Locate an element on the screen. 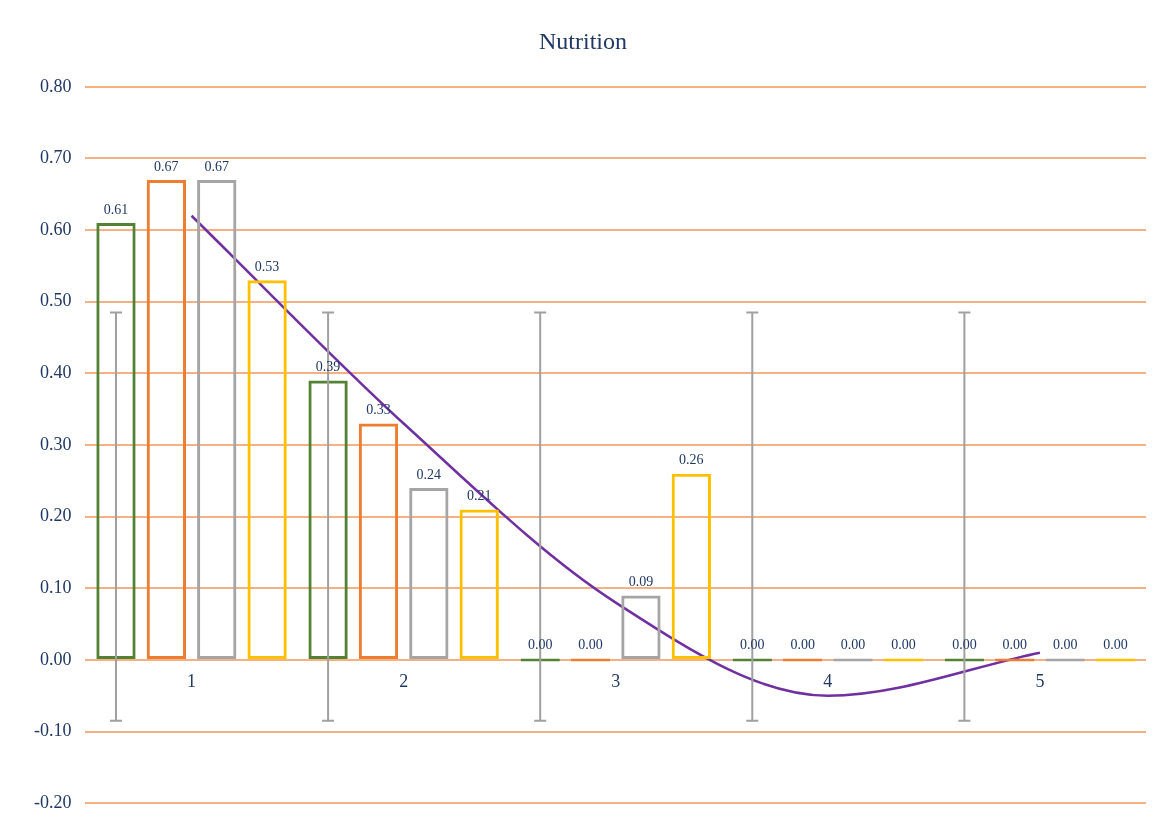 The height and width of the screenshot is (828, 1176). data-label: 0.33 is located at coordinates (378, 410).